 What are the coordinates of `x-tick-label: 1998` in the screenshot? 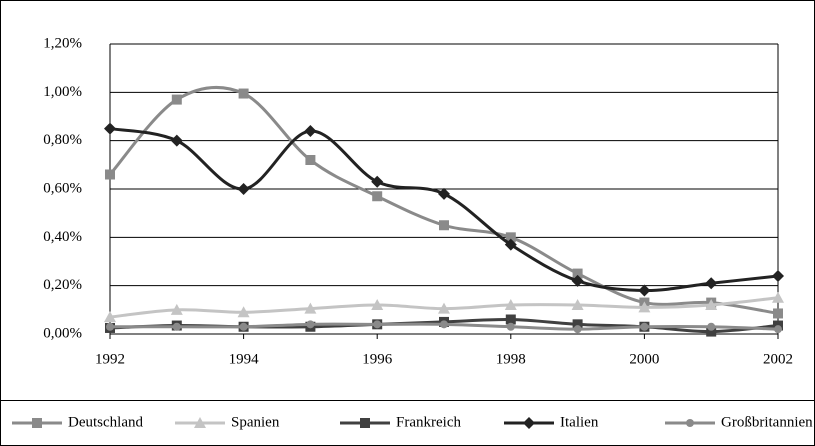 It's located at (511, 359).